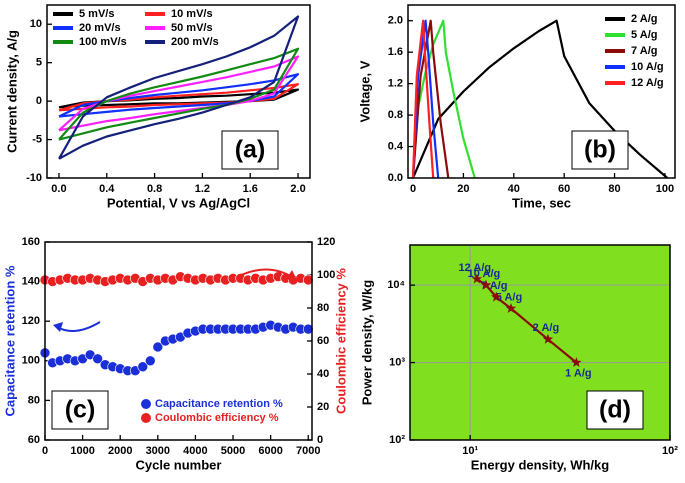 The height and width of the screenshot is (483, 685). Describe the element at coordinates (107, 189) in the screenshot. I see `x-tick-label: 0.4` at that location.